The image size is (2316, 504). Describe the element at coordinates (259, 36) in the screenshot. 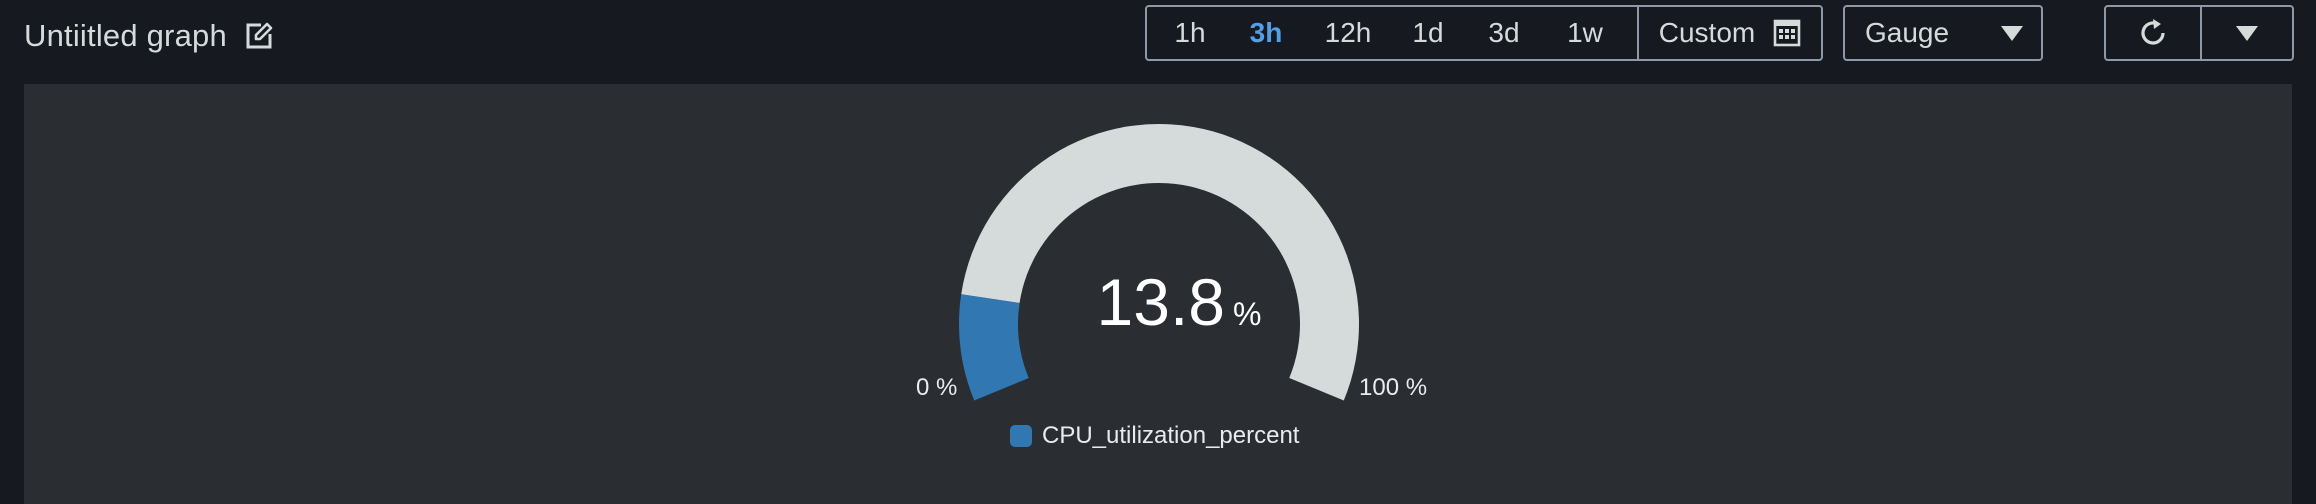

I see `edit-icon` at that location.